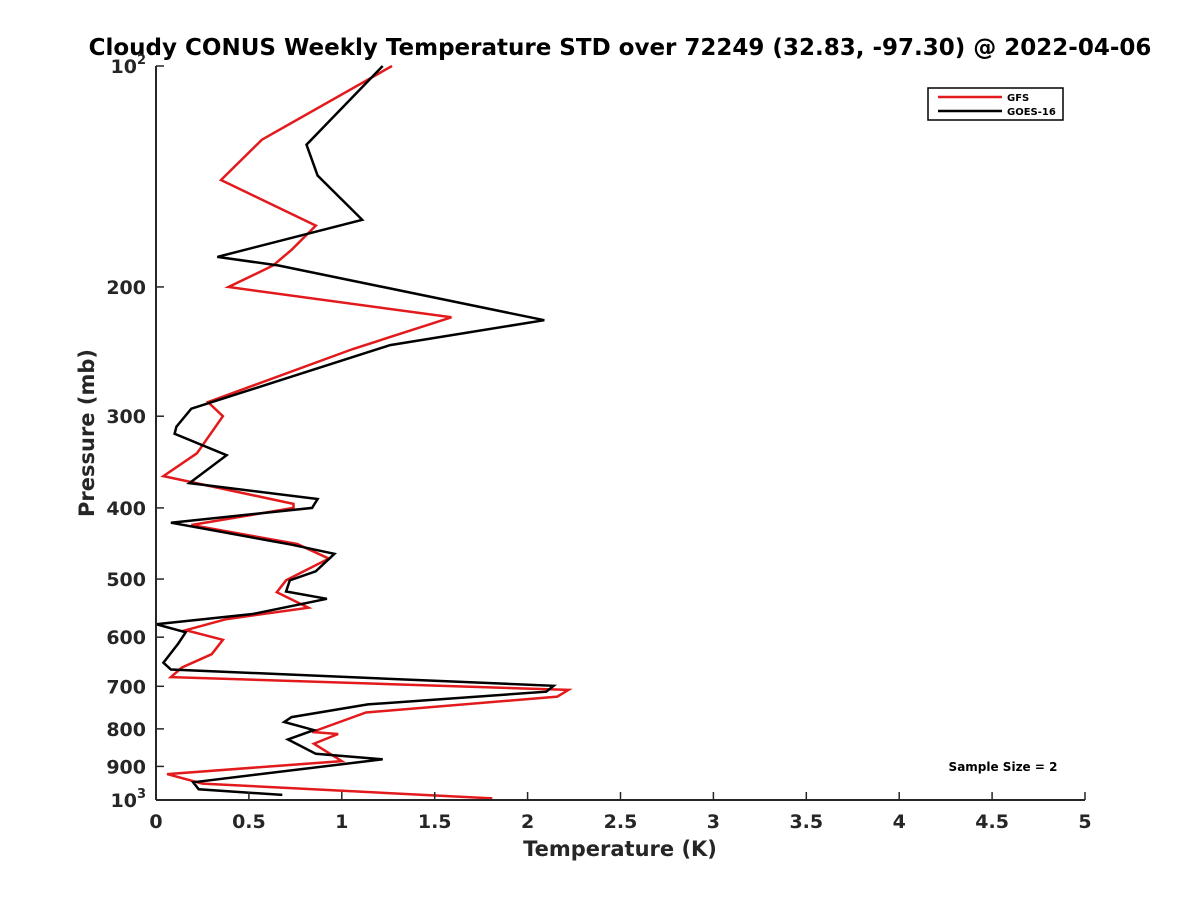 Image resolution: width=1200 pixels, height=900 pixels. Describe the element at coordinates (806, 822) in the screenshot. I see `x-tick-label: 3.5` at that location.